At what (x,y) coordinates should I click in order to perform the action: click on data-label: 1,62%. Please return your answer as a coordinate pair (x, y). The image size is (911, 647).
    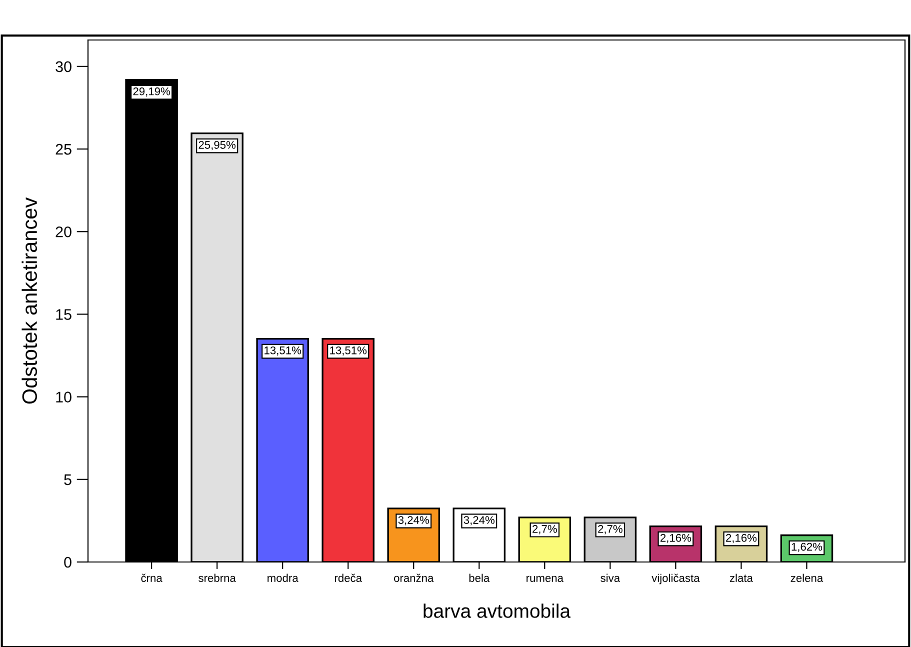
    Looking at the image, I should click on (807, 547).